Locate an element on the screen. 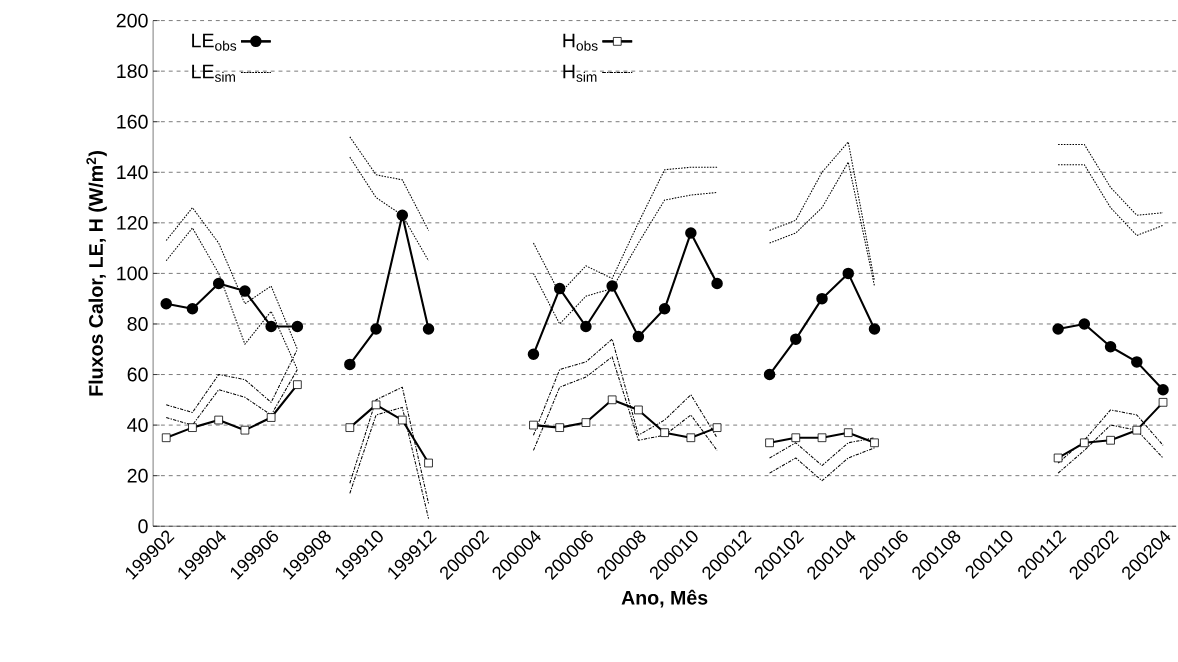 Image resolution: width=1178 pixels, height=662 pixels. y-tick-label: 180 is located at coordinates (132, 70).